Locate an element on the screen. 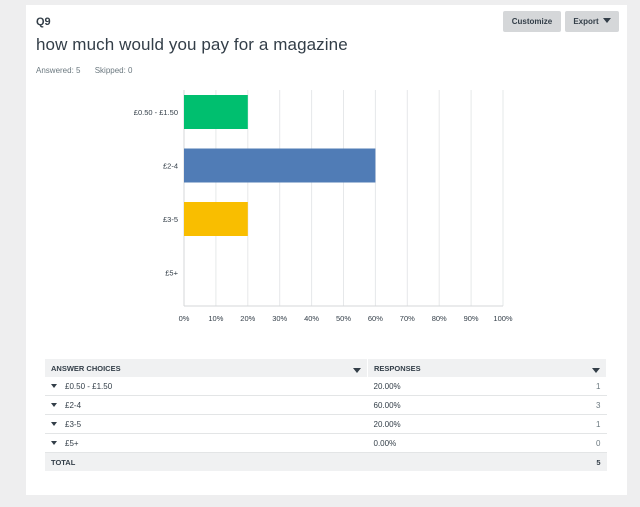 This screenshot has height=507, width=640. customize-button: Customize is located at coordinates (532, 21).